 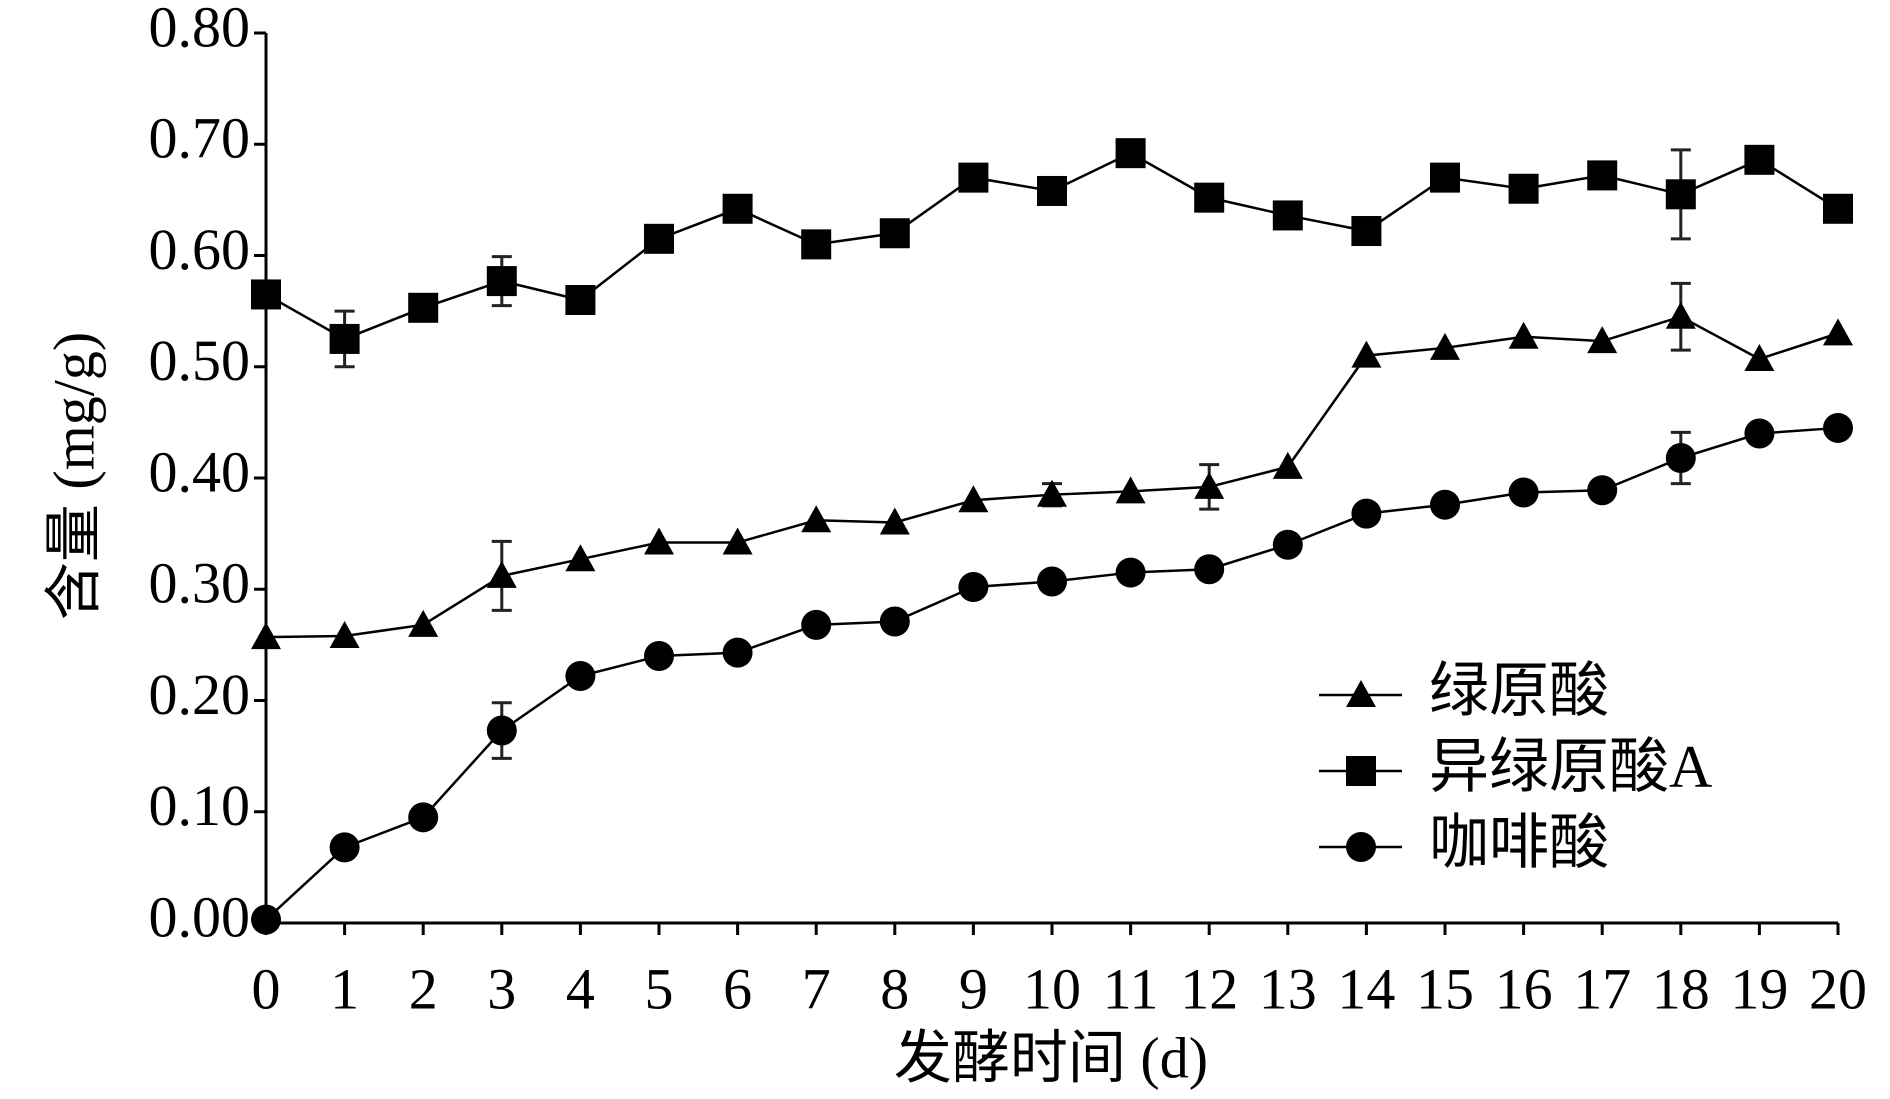 What do you see at coordinates (200, 471) in the screenshot?
I see `y-tick-label: 0.40` at bounding box center [200, 471].